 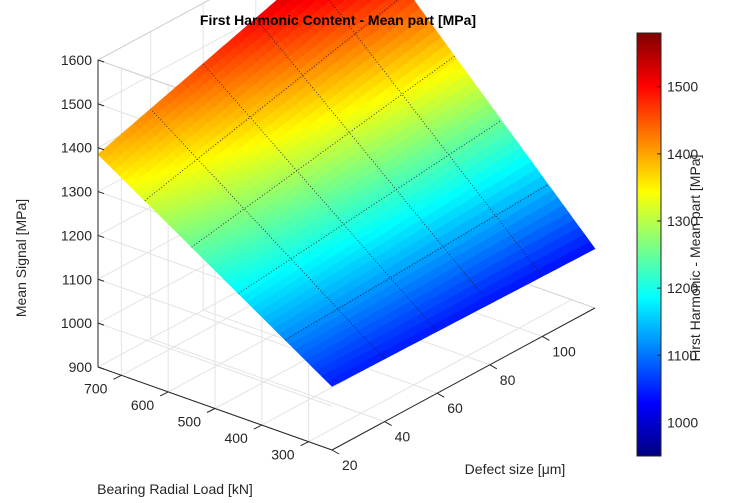 I want to click on x-tick-label: 60, so click(x=455, y=408).